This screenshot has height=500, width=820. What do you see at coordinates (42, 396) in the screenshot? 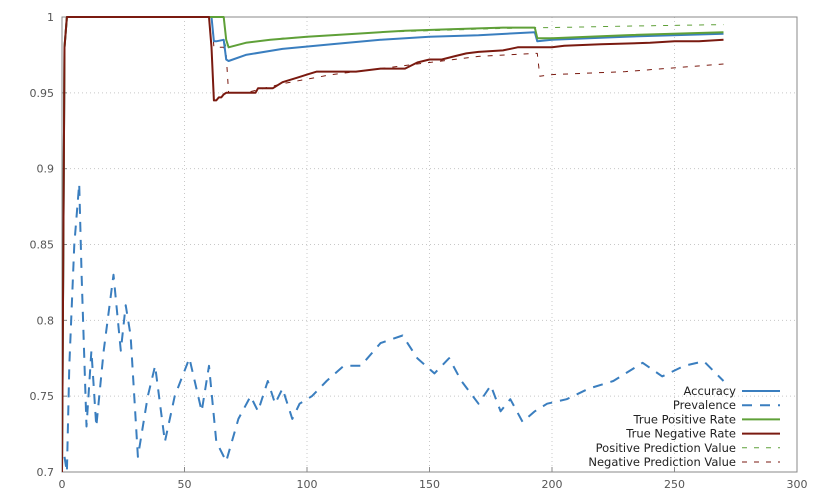
I see `y-tick-label: 0.75` at bounding box center [42, 396].